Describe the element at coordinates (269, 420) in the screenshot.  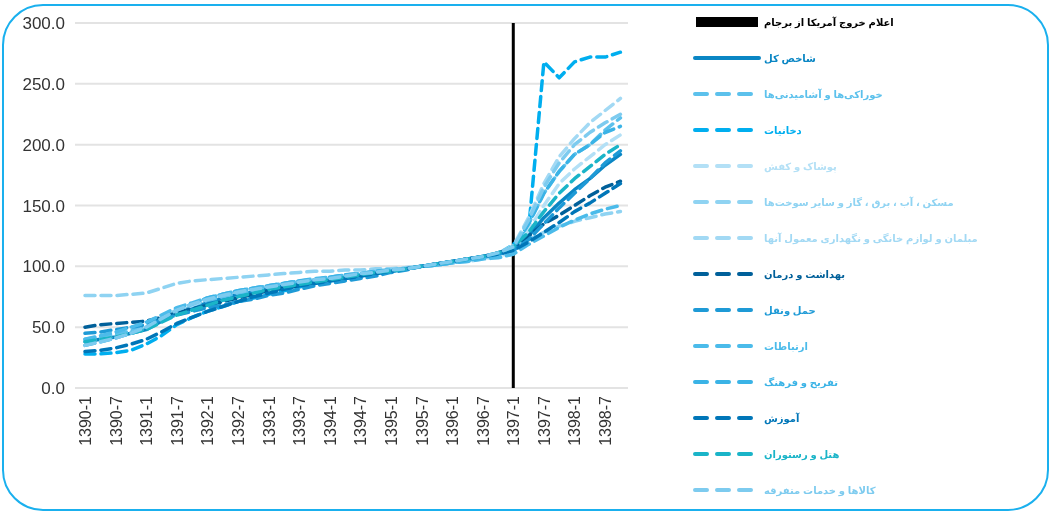
I see `x-tick-label: 1393-1` at that location.